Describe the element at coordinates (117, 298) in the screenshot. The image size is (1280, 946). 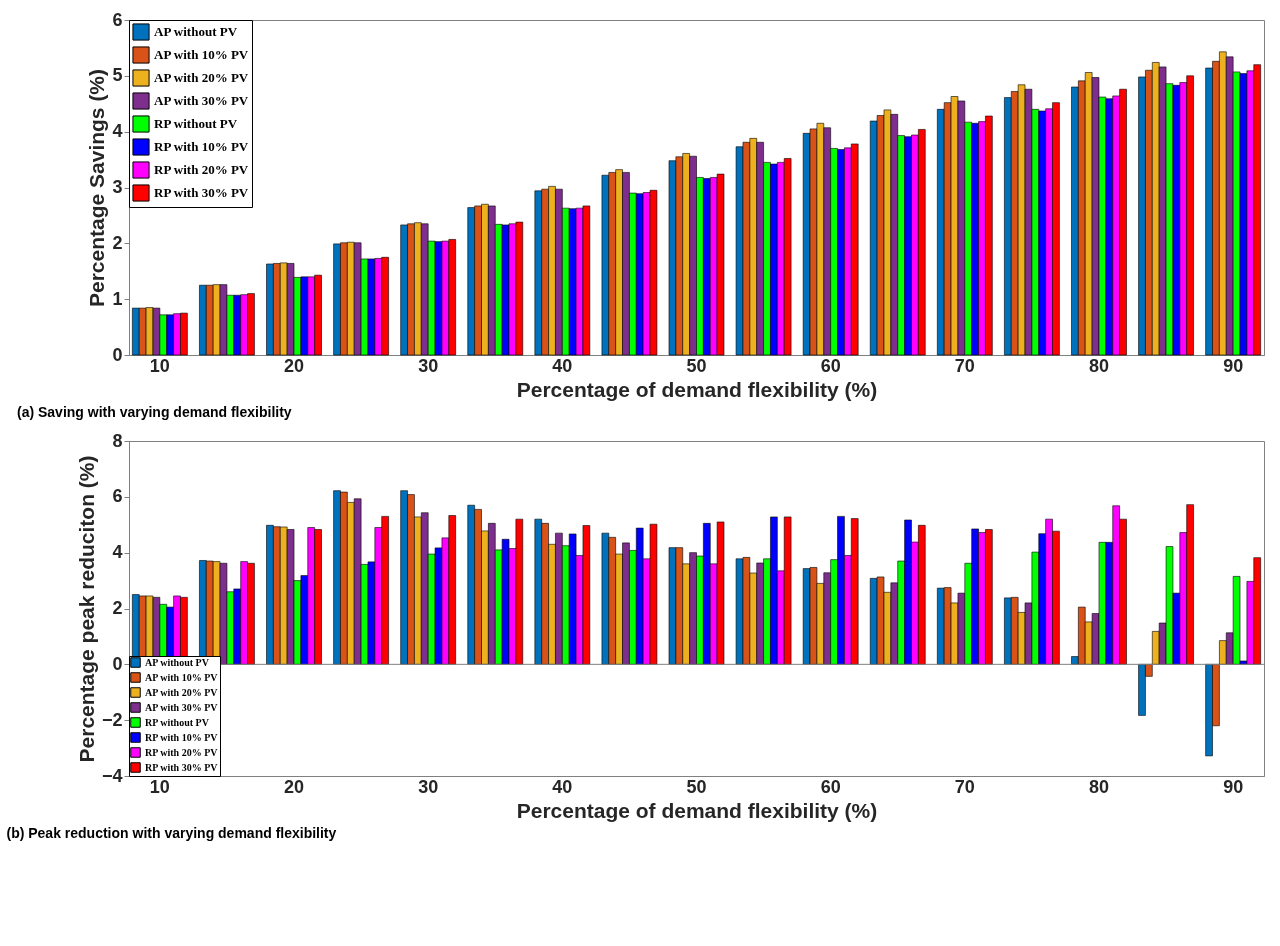
I see `y-tick-label: 1` at that location.